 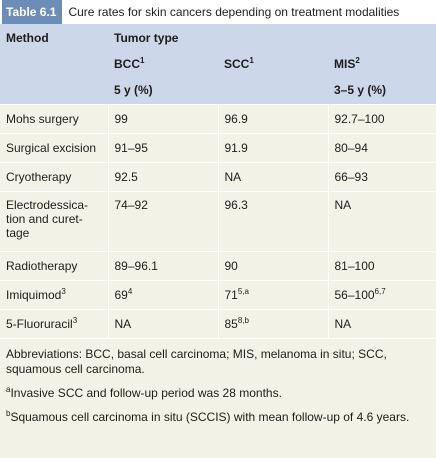 What do you see at coordinates (381, 147) in the screenshot?
I see `cell-mis: 80–94` at bounding box center [381, 147].